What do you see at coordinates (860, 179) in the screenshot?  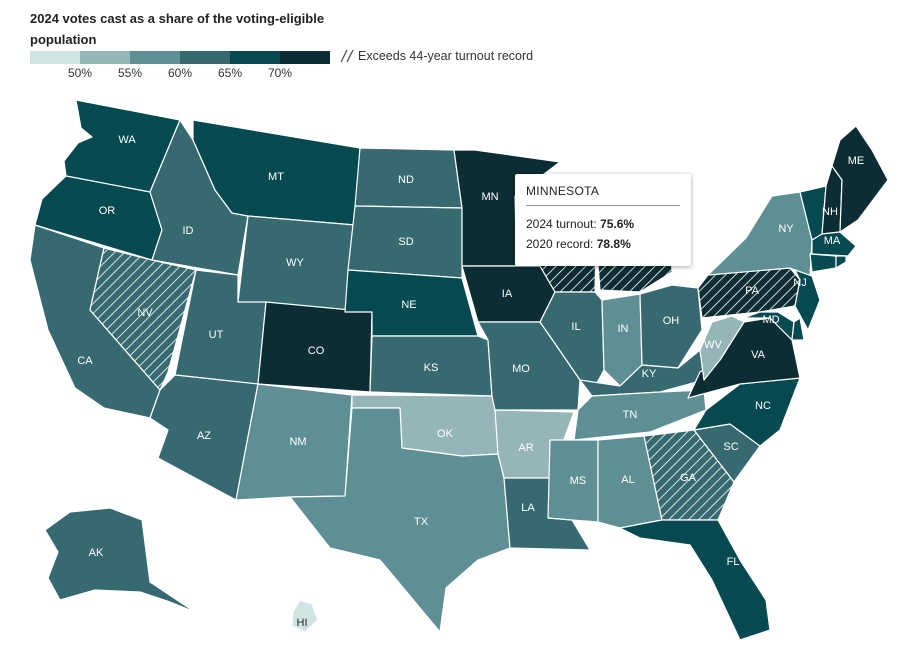 I see `state-ME` at bounding box center [860, 179].